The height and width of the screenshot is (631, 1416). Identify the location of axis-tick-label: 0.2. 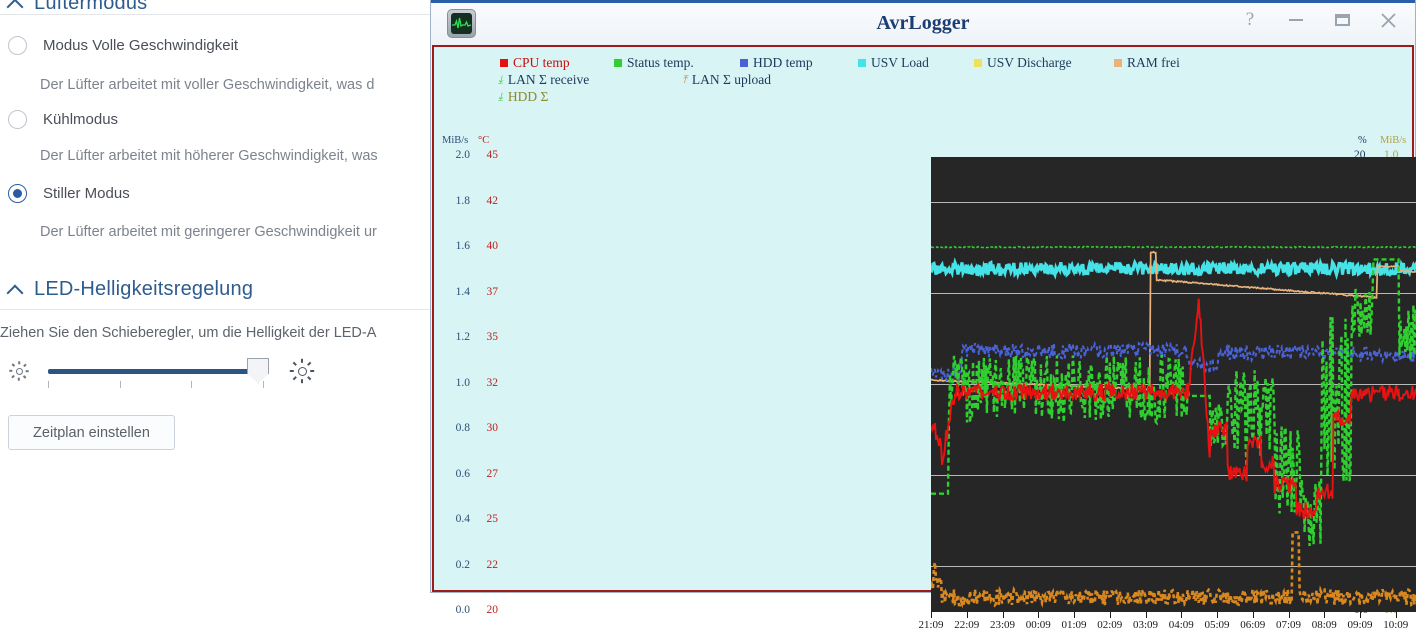
(453, 565).